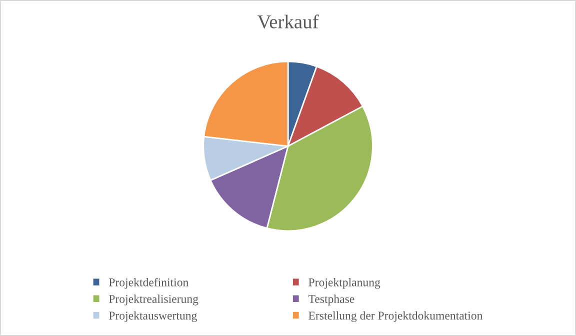 This screenshot has height=336, width=576. Describe the element at coordinates (148, 283) in the screenshot. I see `legend-label: Projektdefinition` at that location.